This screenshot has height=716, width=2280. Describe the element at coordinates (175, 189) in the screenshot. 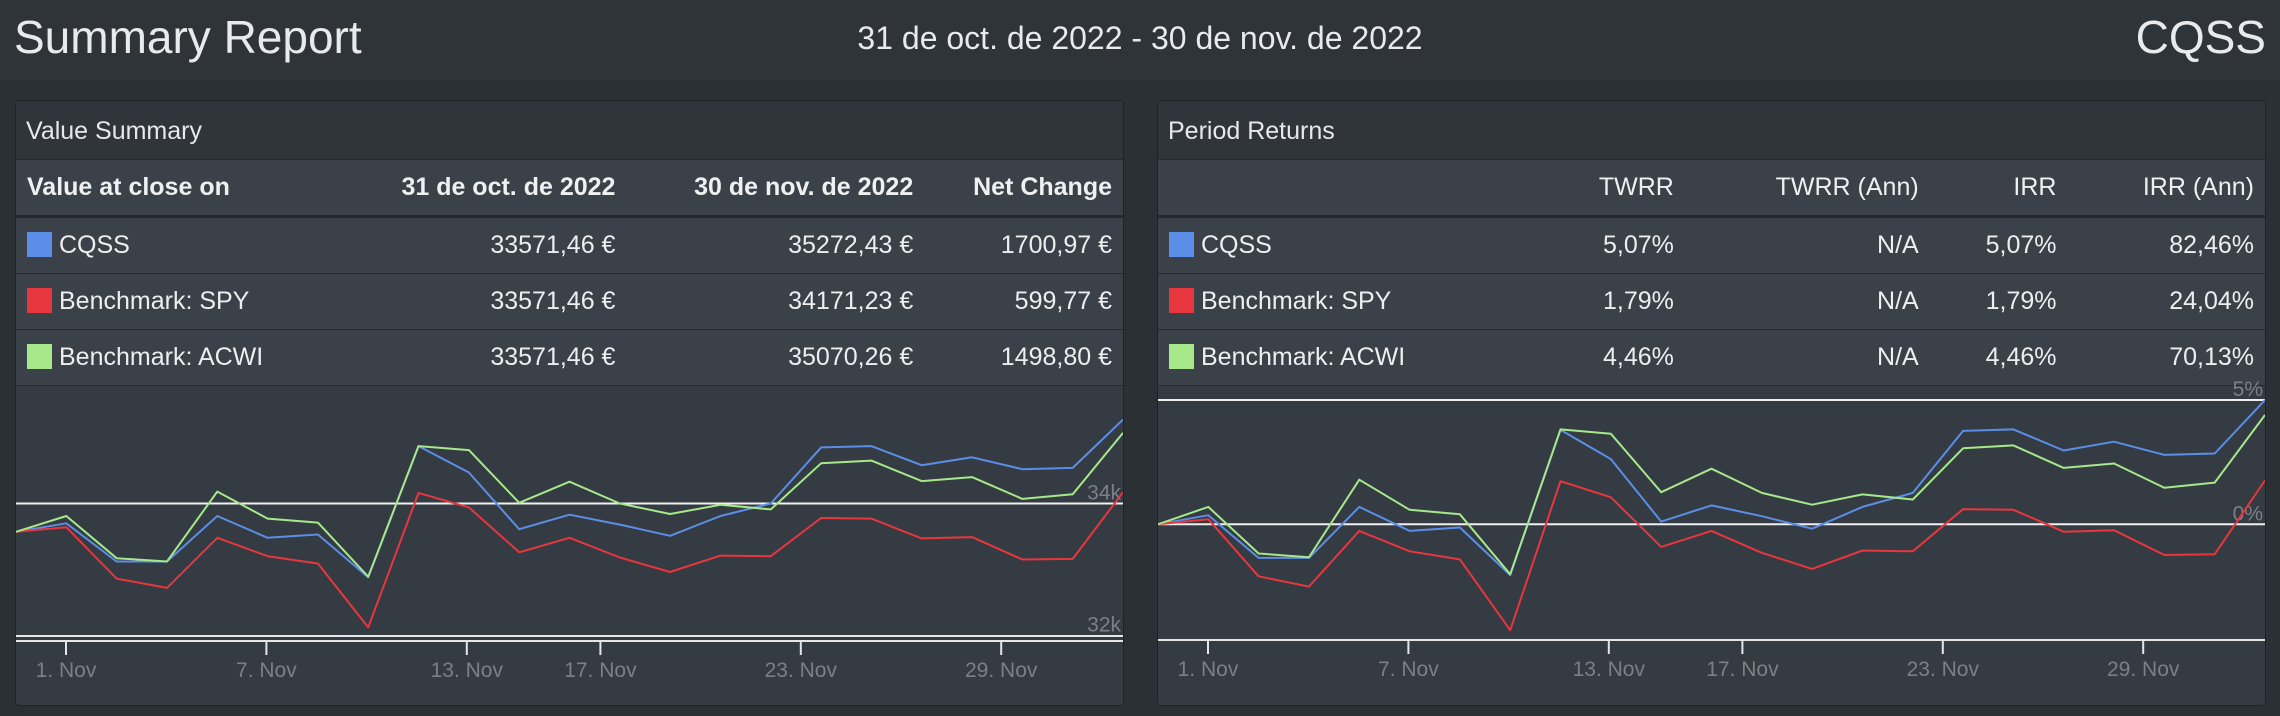

I see `column-header: Value at close on` at that location.